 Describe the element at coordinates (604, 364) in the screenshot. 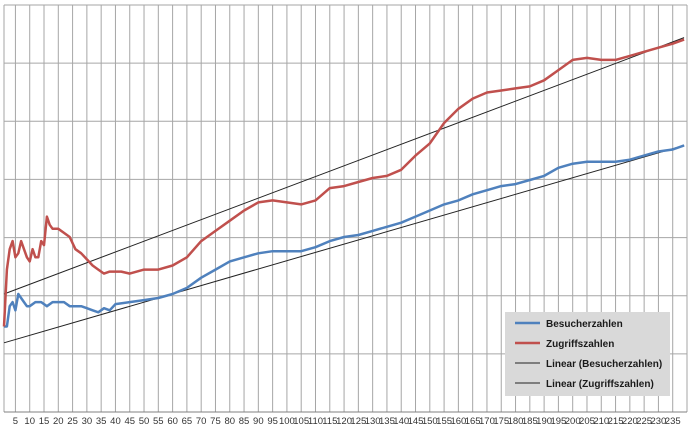

I see `legend-label-linear-besucherzahlen: Linear (Besucherzahlen)` at that location.